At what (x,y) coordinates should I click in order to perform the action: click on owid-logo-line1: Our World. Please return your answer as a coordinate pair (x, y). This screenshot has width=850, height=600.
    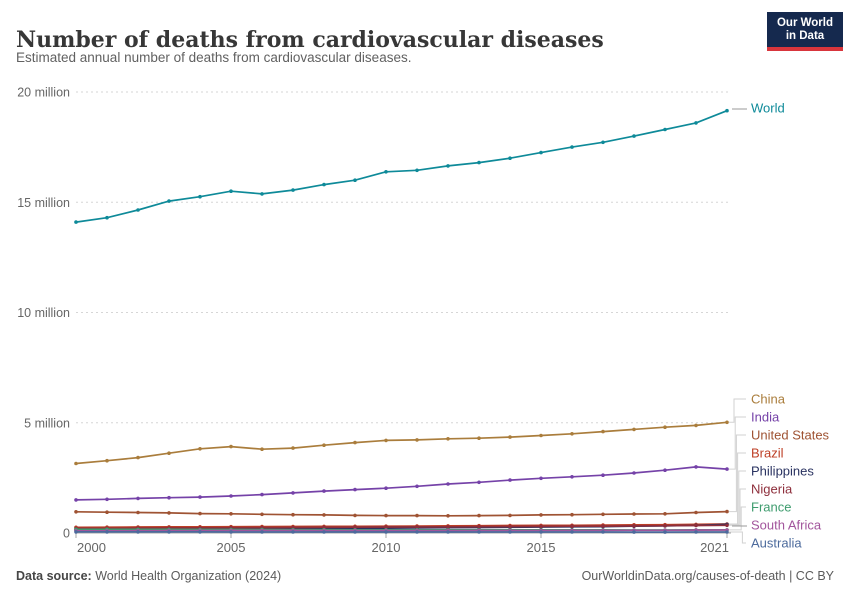
    Looking at the image, I should click on (804, 23).